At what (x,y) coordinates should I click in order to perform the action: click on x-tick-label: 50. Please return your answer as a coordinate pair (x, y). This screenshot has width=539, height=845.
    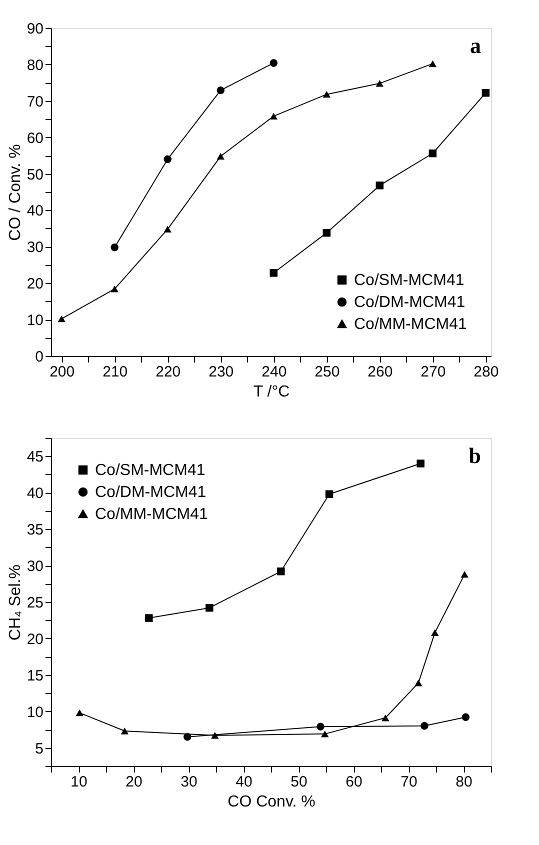
    Looking at the image, I should click on (299, 782).